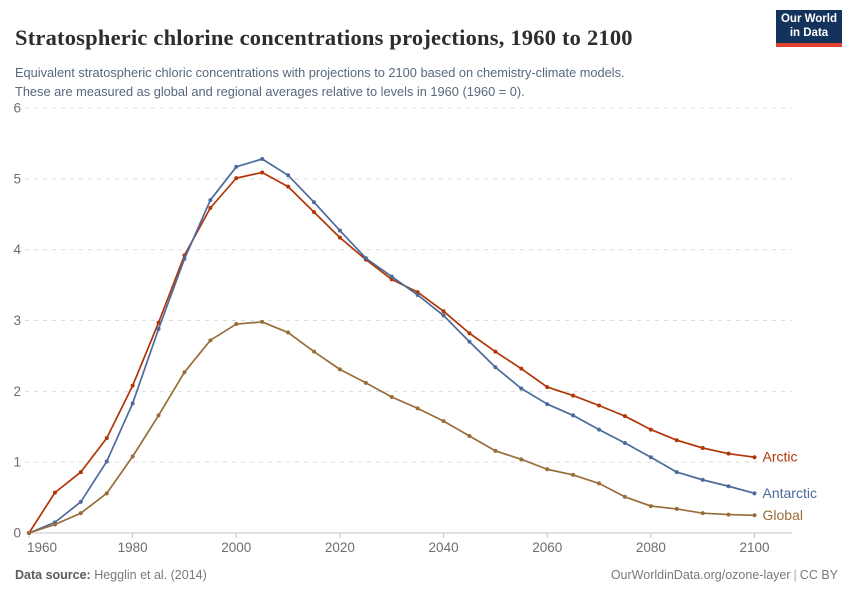 Image resolution: width=850 pixels, height=600 pixels. I want to click on y-tick-label-2: 2, so click(17, 391).